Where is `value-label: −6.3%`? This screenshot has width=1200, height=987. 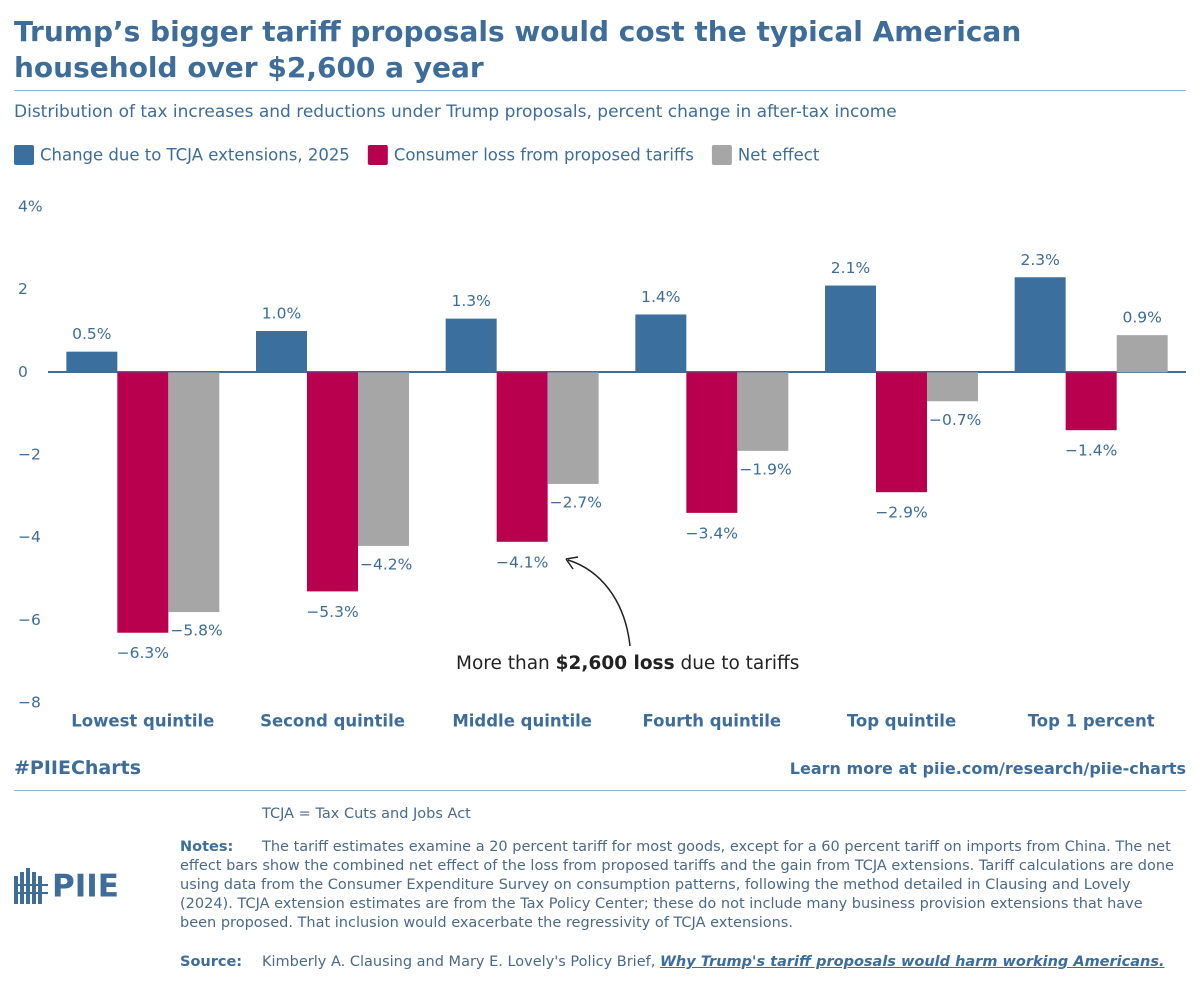
value-label: −6.3% is located at coordinates (143, 653).